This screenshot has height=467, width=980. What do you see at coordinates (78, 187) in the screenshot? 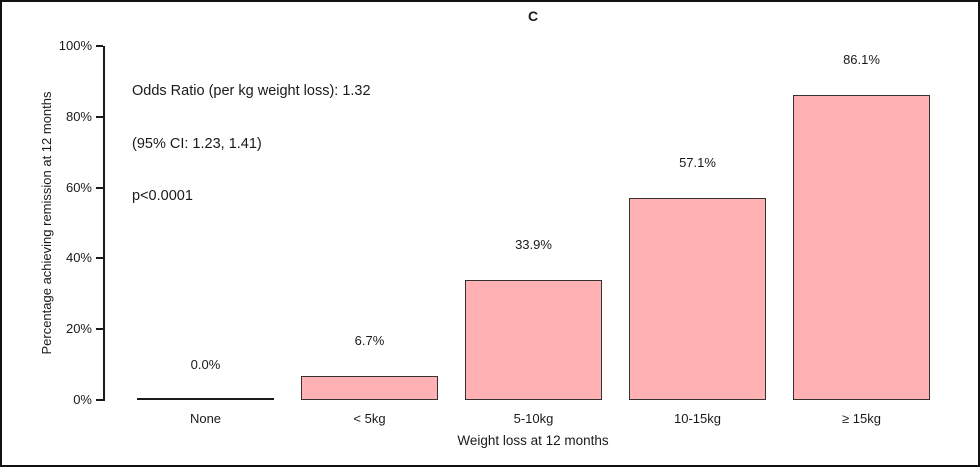
I see `y-tick-label: 60%` at bounding box center [78, 187].